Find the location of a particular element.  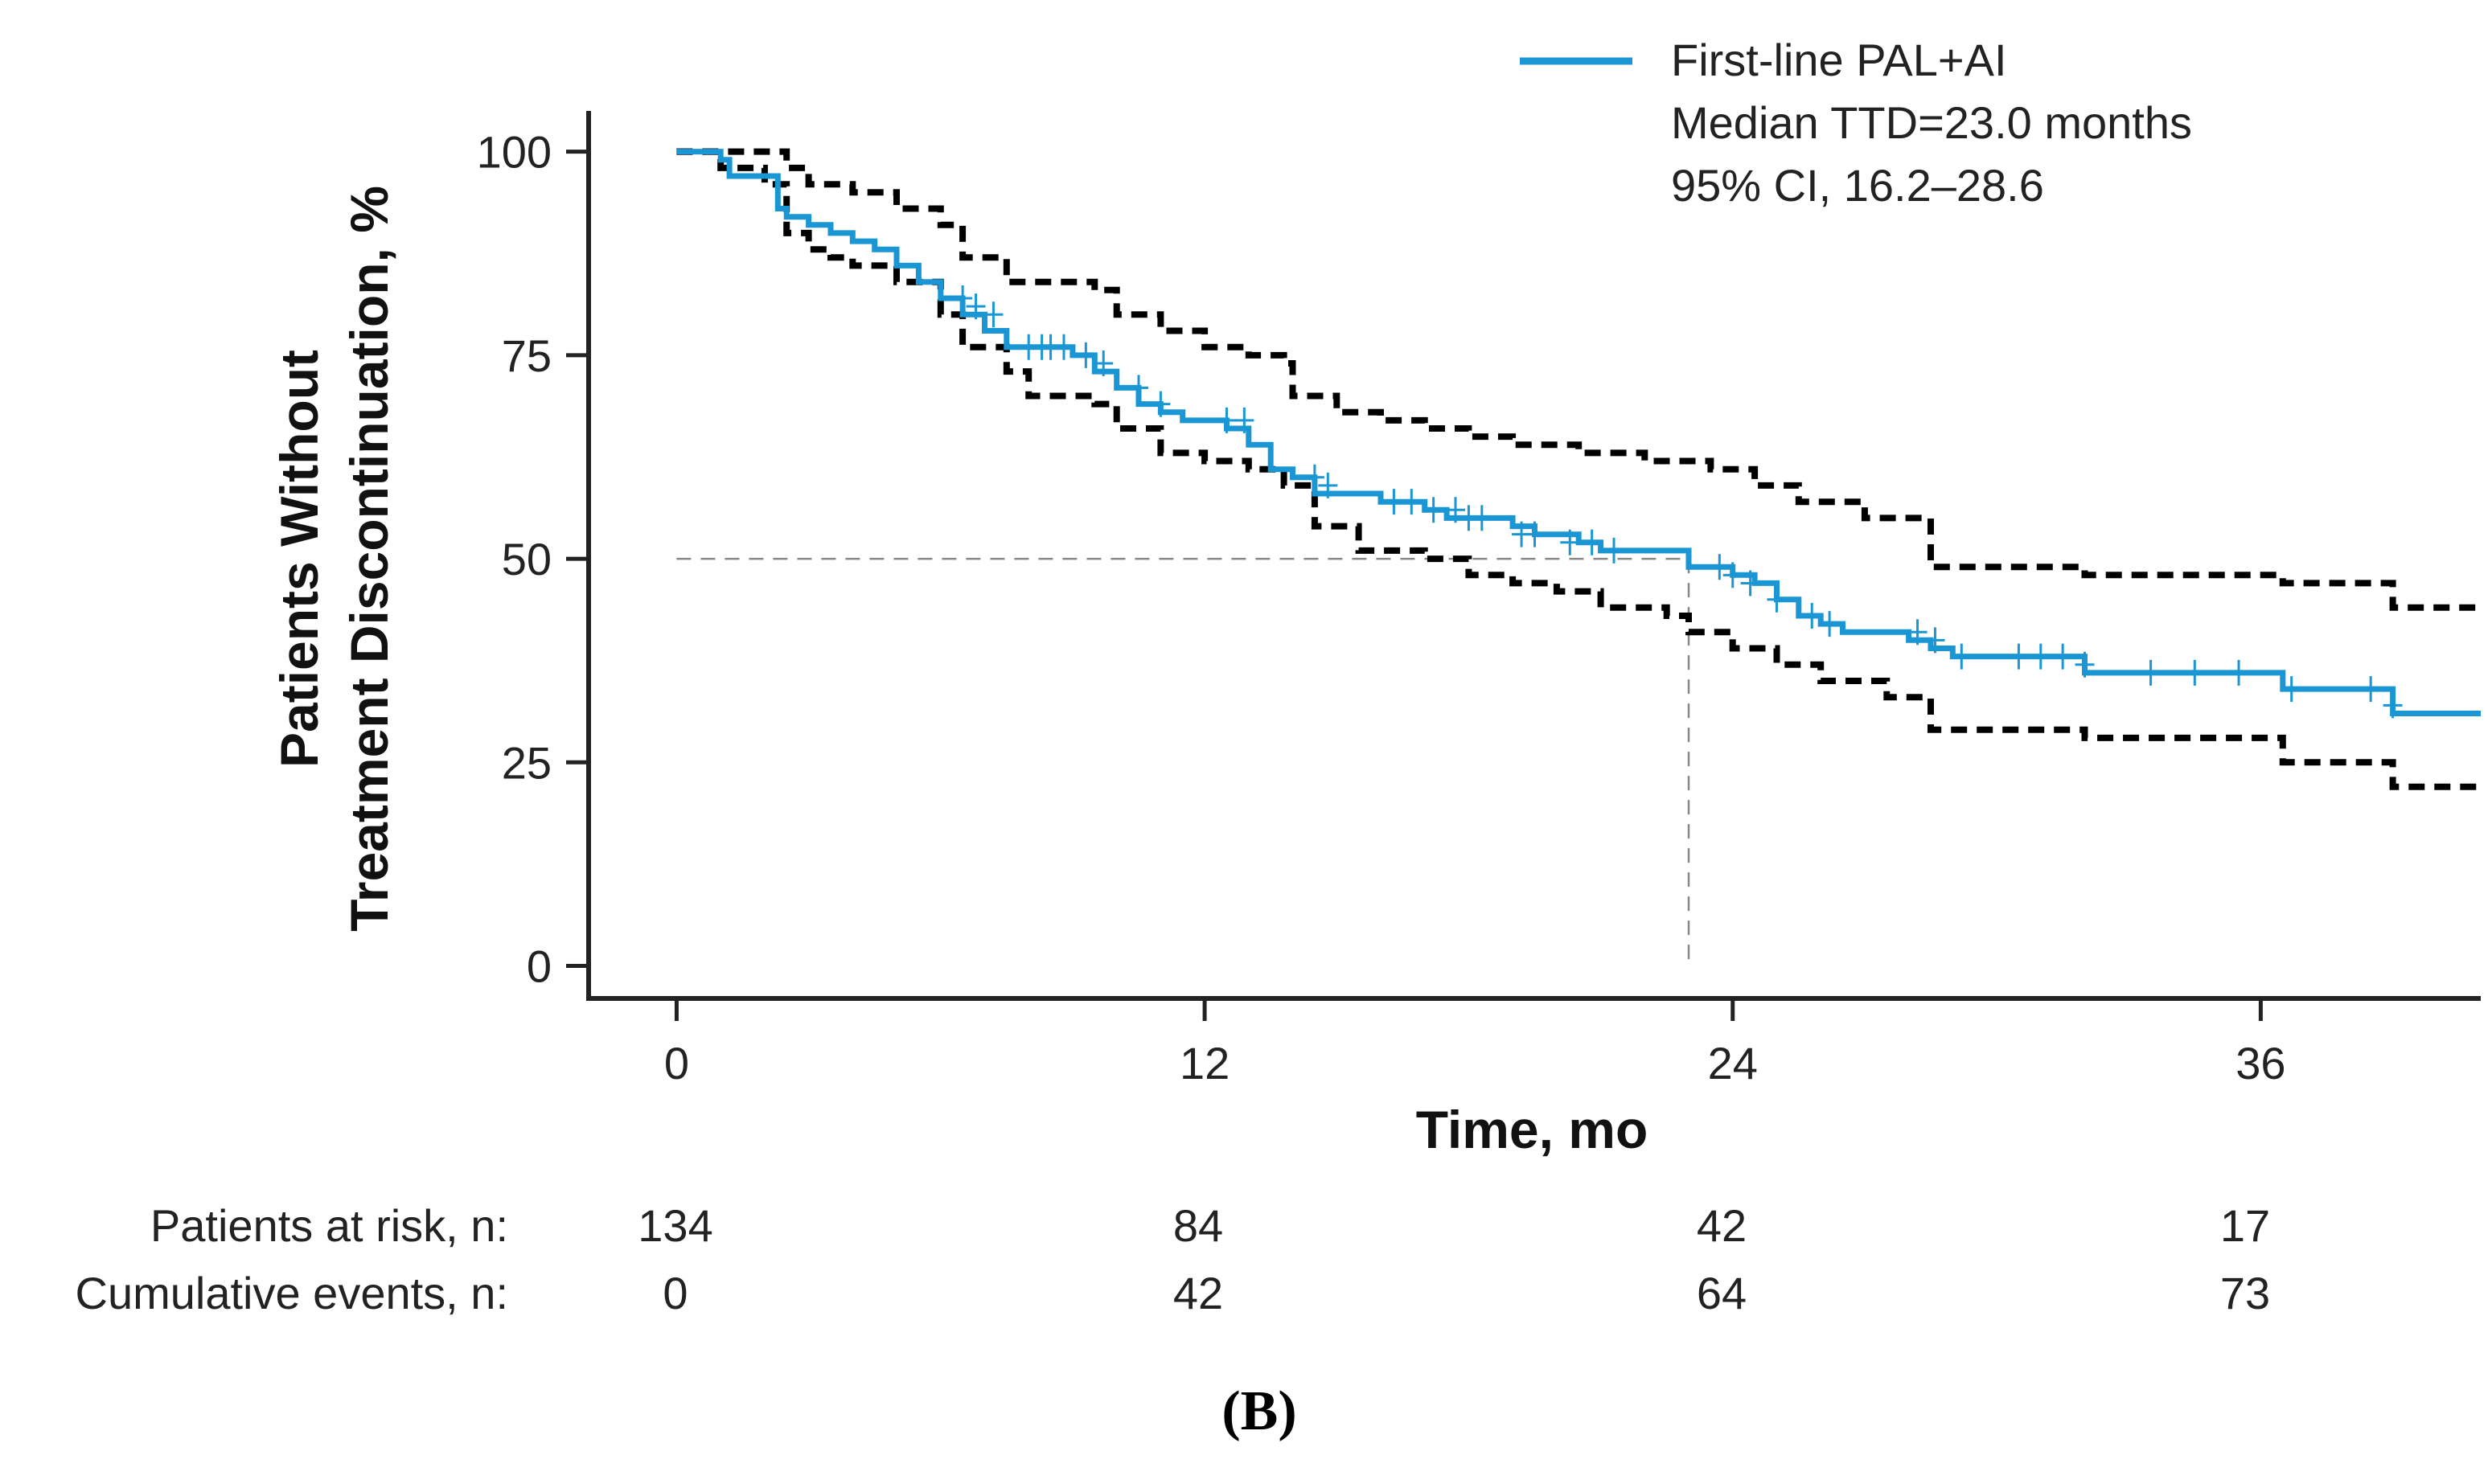

risk-value: 134 is located at coordinates (675, 1226).